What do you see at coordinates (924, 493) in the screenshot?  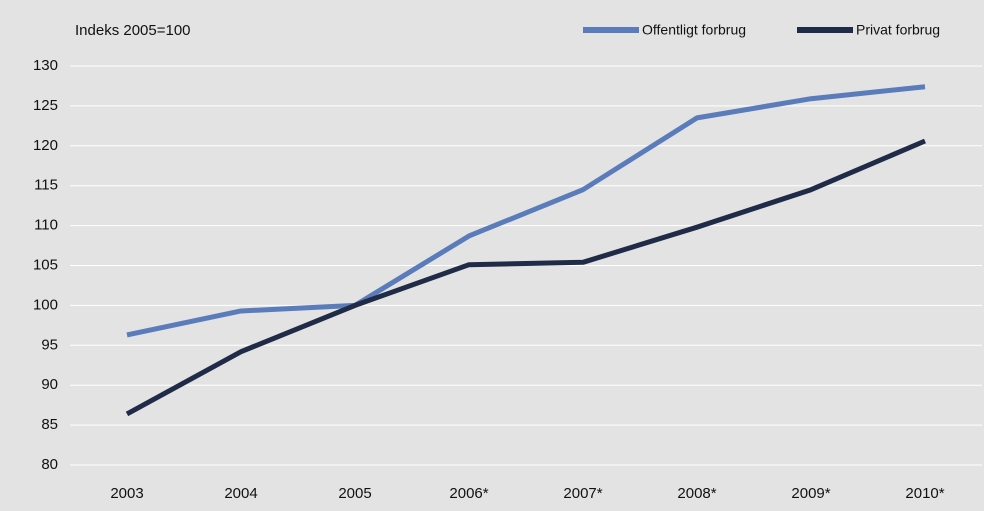 I see `x-tick-label: 2010*` at bounding box center [924, 493].